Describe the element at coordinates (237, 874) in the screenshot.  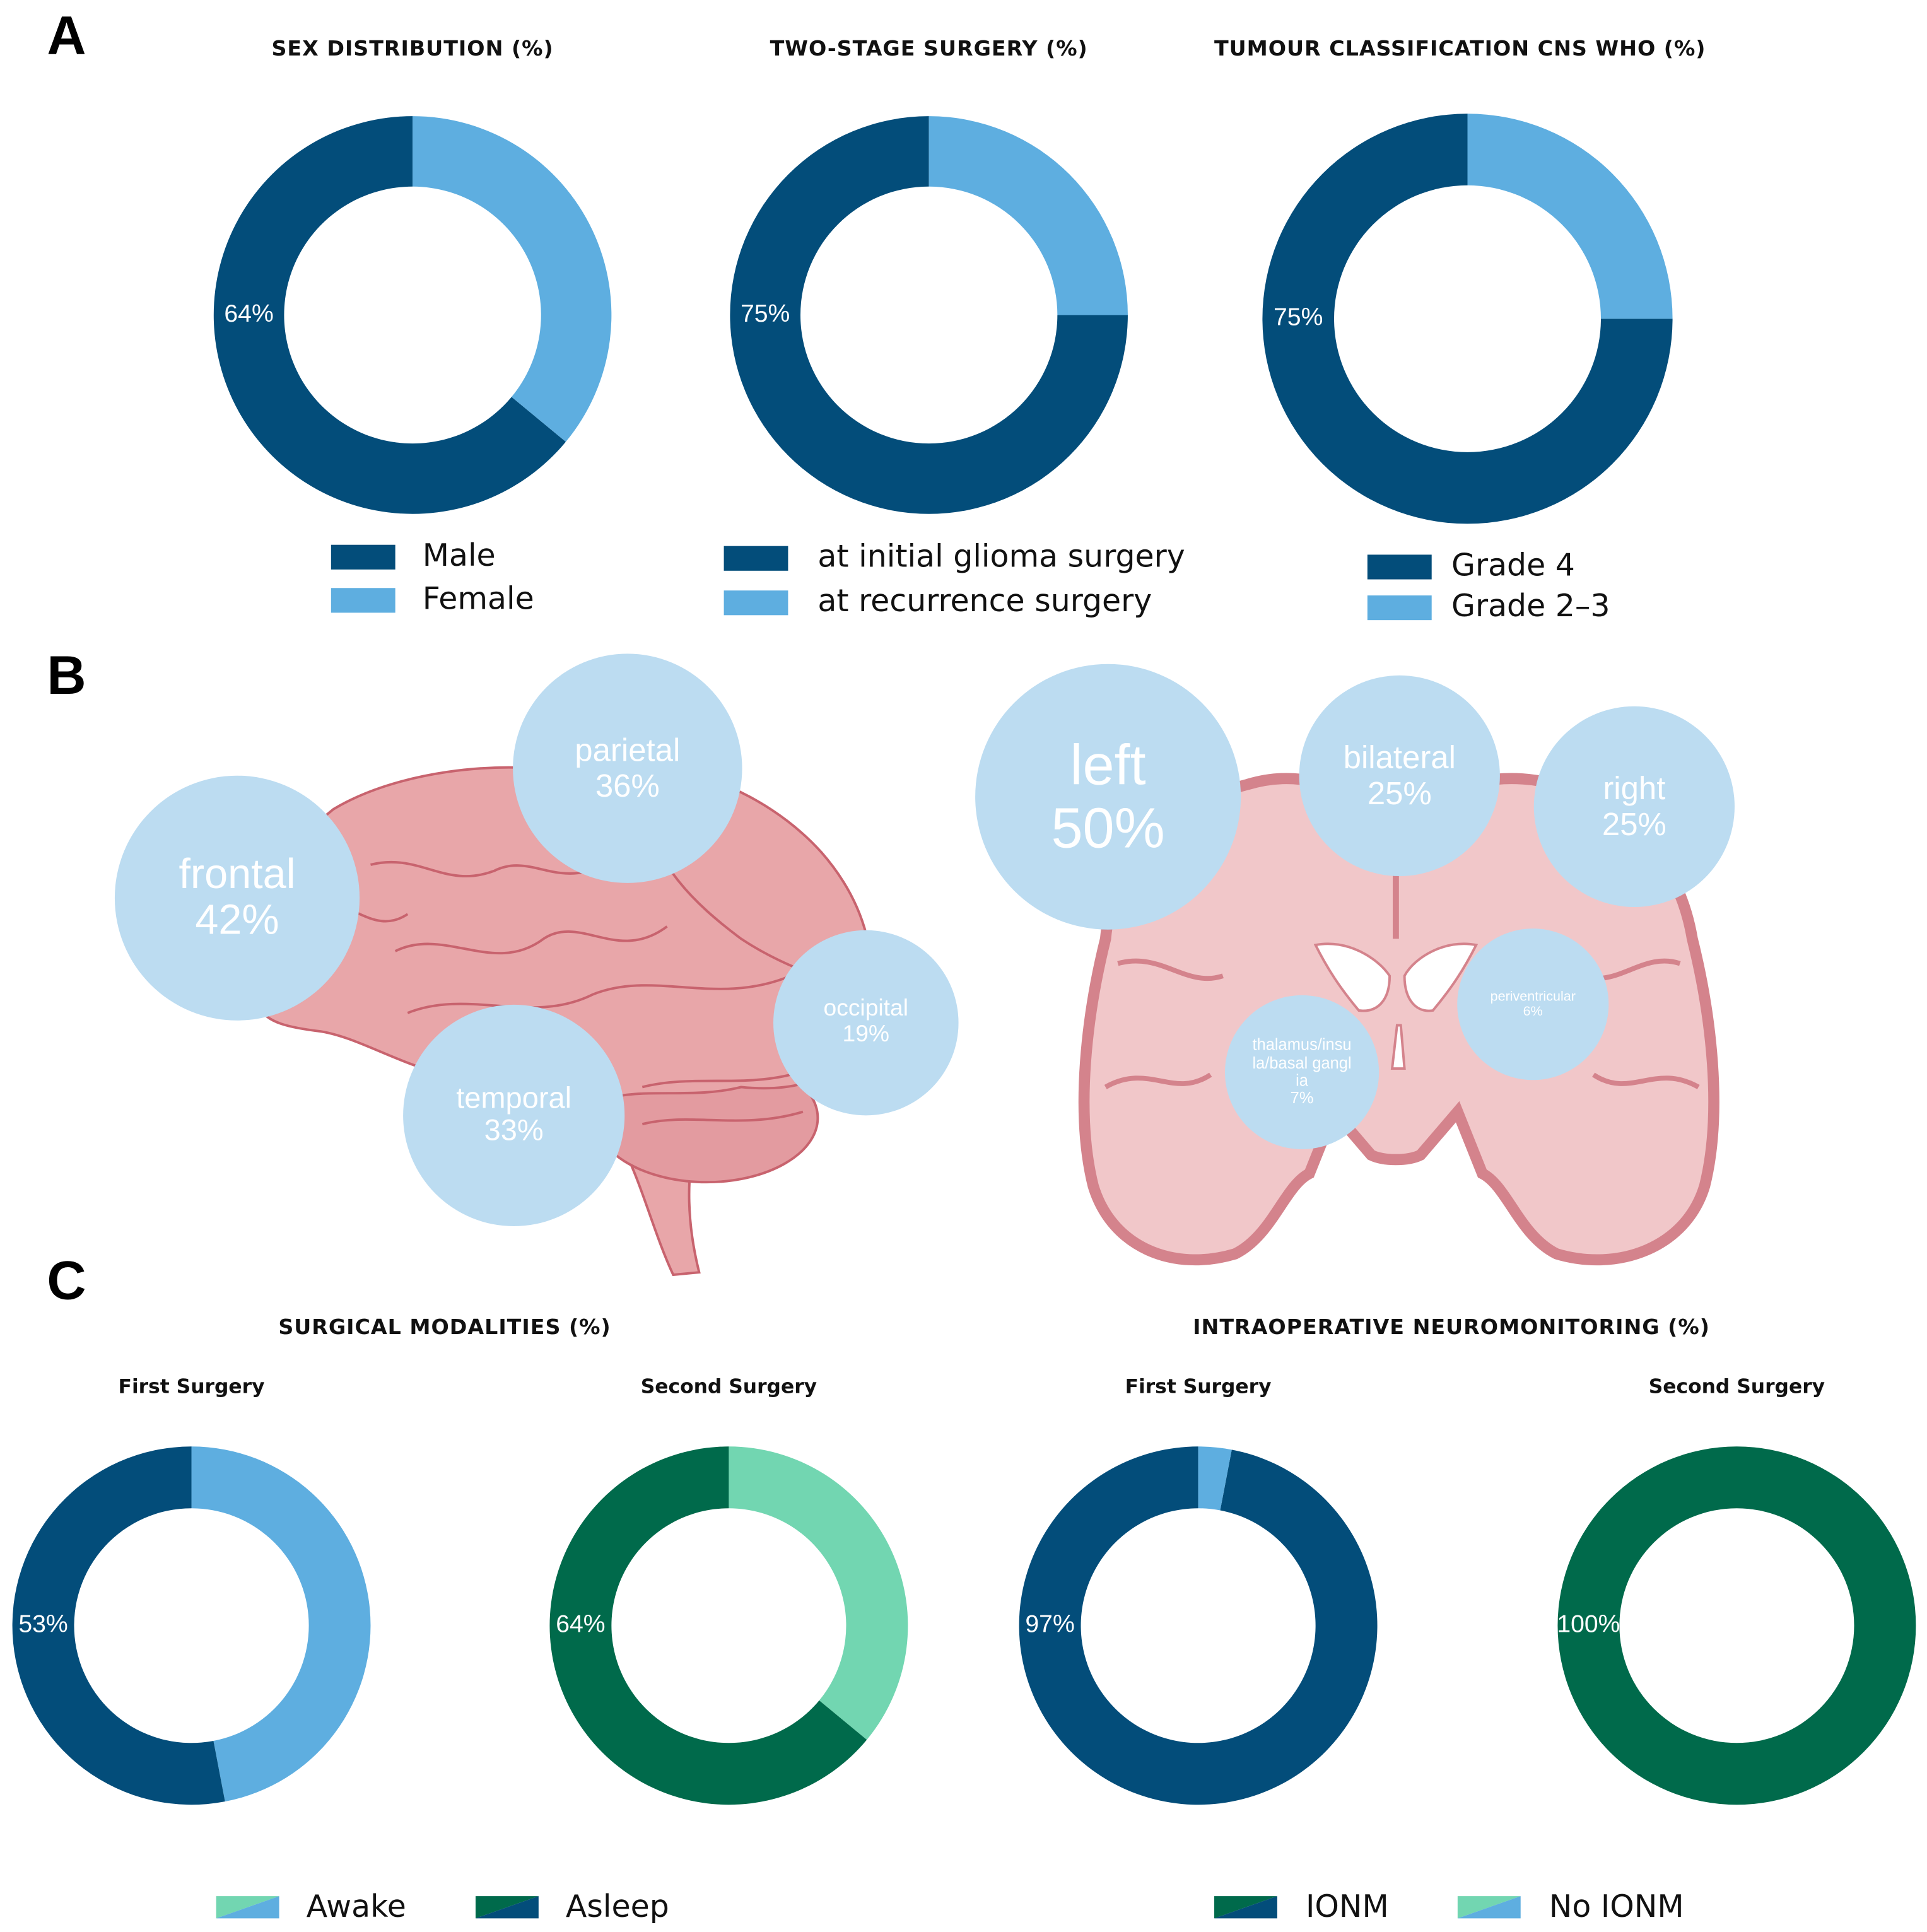
I see `bubble-category: frontal` at that location.